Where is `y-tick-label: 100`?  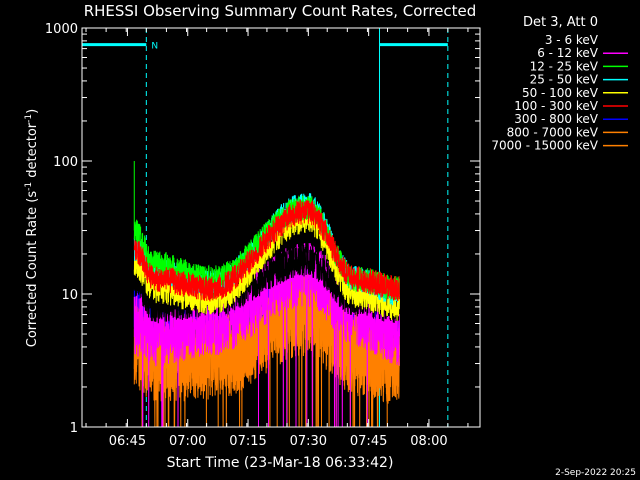
y-tick-label: 100 is located at coordinates (65, 162).